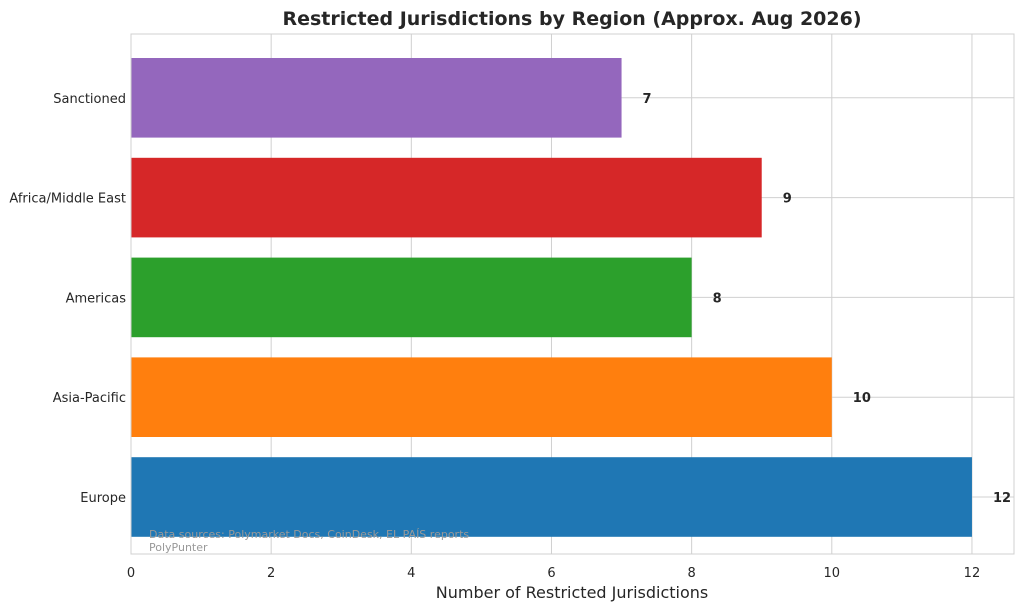 The width and height of the screenshot is (1024, 612). What do you see at coordinates (717, 298) in the screenshot?
I see `bar-value-label: 8` at bounding box center [717, 298].